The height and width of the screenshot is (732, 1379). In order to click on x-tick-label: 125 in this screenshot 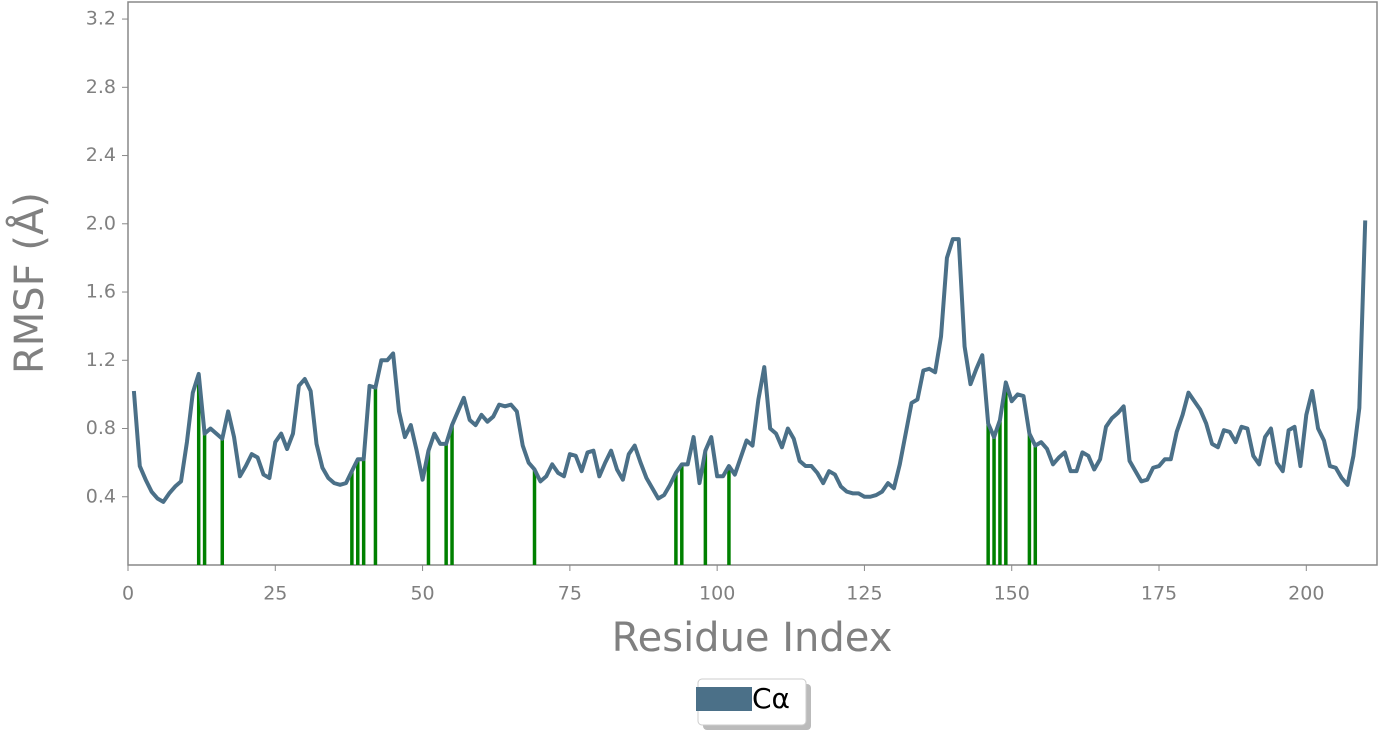, I will do `click(864, 594)`.